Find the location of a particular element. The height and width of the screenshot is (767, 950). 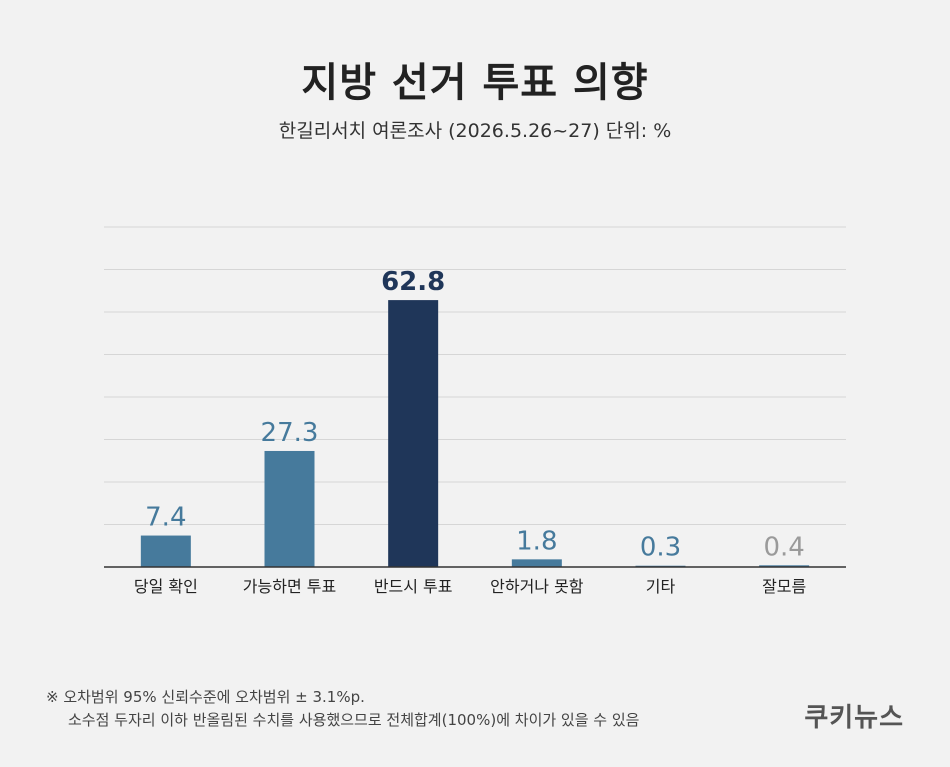

category-label: 당일 확인 is located at coordinates (166, 586).